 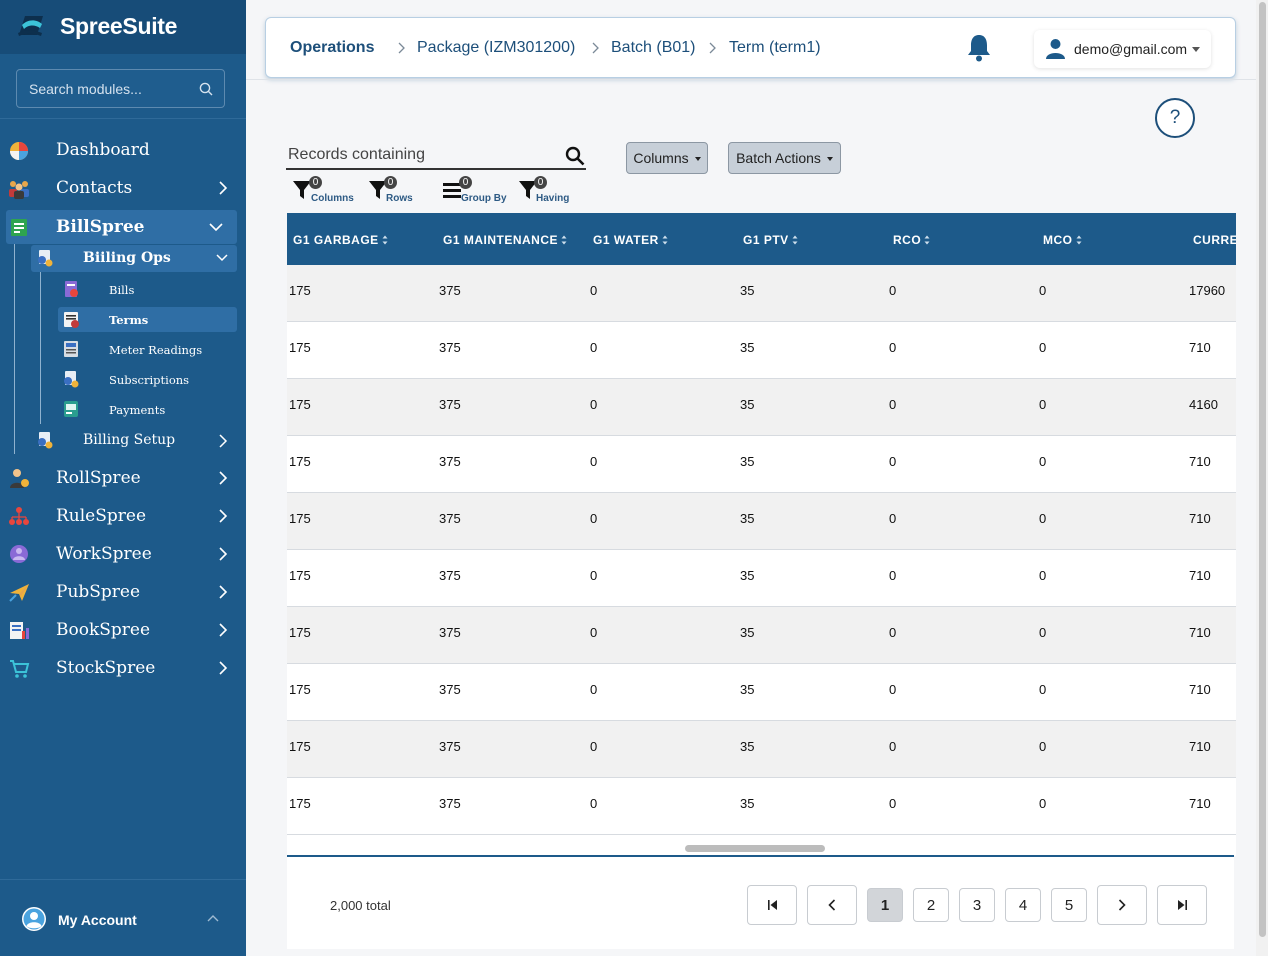 I want to click on breadcrumb-operations: Operations, so click(x=332, y=47).